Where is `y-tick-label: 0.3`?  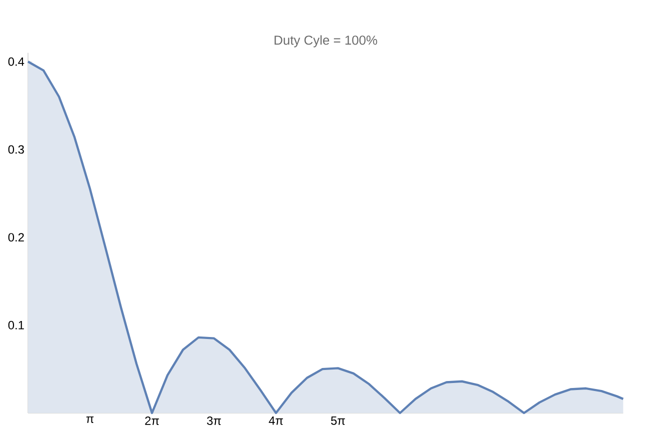
y-tick-label: 0.3 is located at coordinates (16, 149).